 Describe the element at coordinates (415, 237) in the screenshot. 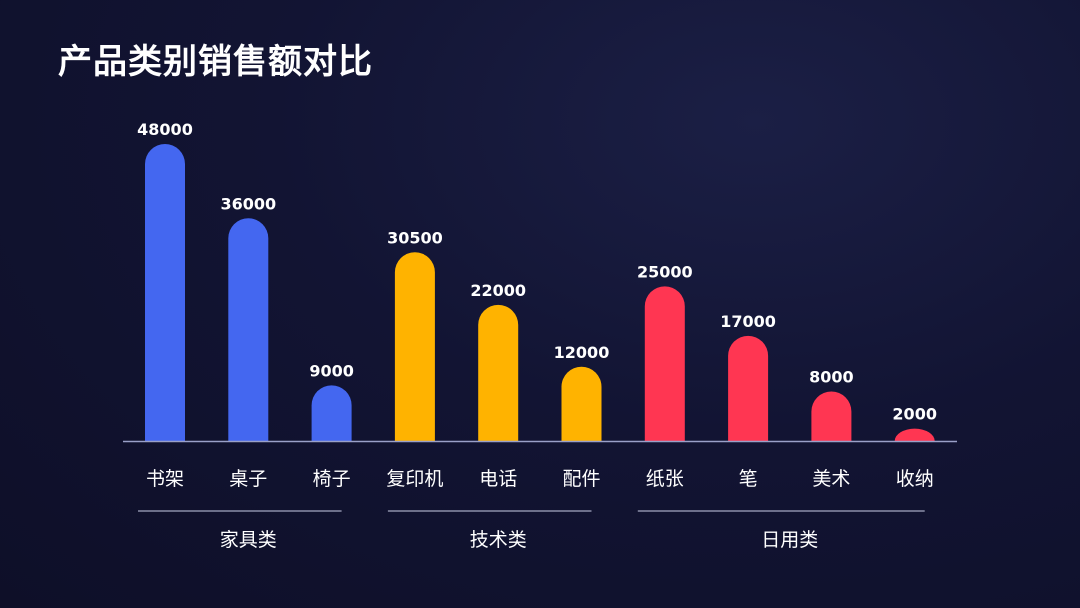

I see `value-label-复印机: 30500` at that location.